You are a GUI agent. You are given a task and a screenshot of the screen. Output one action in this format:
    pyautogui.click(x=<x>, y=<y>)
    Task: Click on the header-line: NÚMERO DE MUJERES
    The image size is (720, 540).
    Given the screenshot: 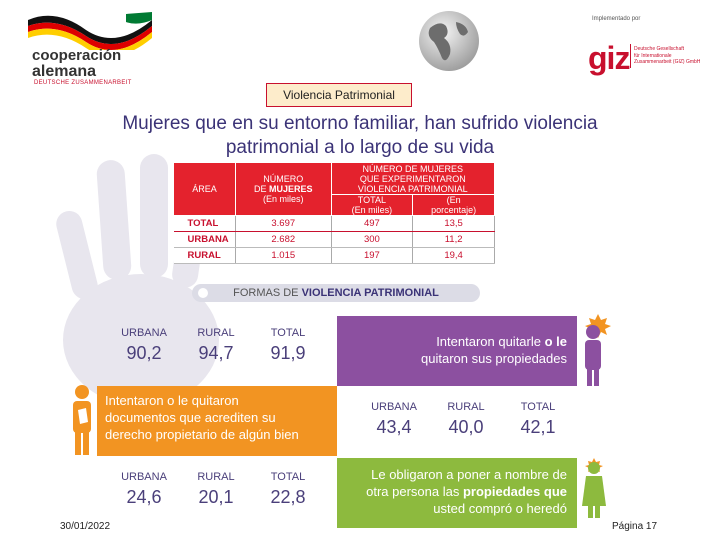 What is the action you would take?
    pyautogui.click(x=413, y=168)
    